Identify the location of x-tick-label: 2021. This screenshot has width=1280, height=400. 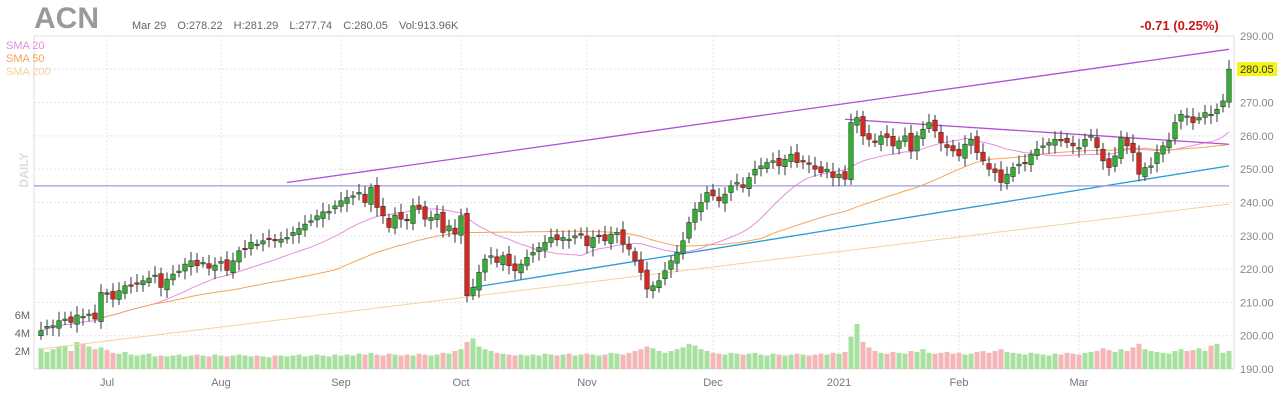
(839, 383).